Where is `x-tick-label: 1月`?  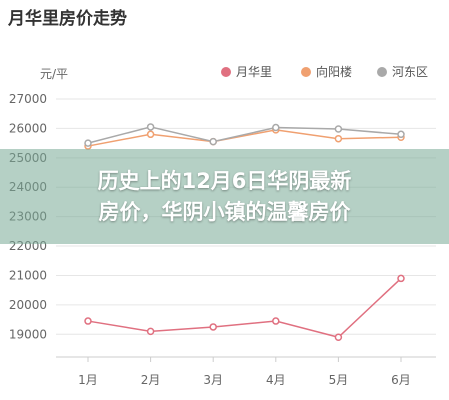
x-tick-label: 1月 is located at coordinates (88, 380).